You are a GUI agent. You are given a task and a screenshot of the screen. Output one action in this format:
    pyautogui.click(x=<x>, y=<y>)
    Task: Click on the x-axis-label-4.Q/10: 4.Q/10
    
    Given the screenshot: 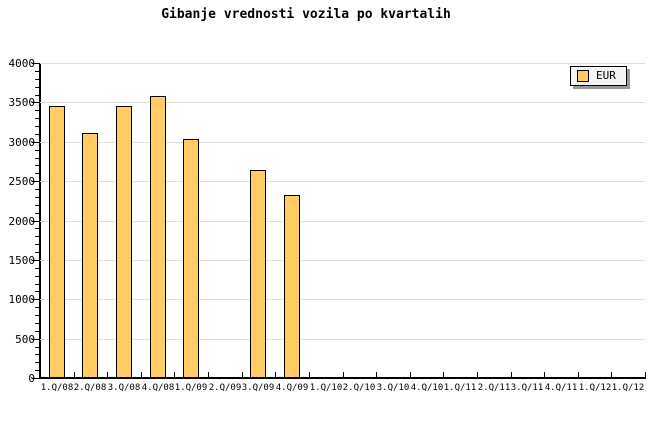 What is the action you would take?
    pyautogui.click(x=427, y=388)
    